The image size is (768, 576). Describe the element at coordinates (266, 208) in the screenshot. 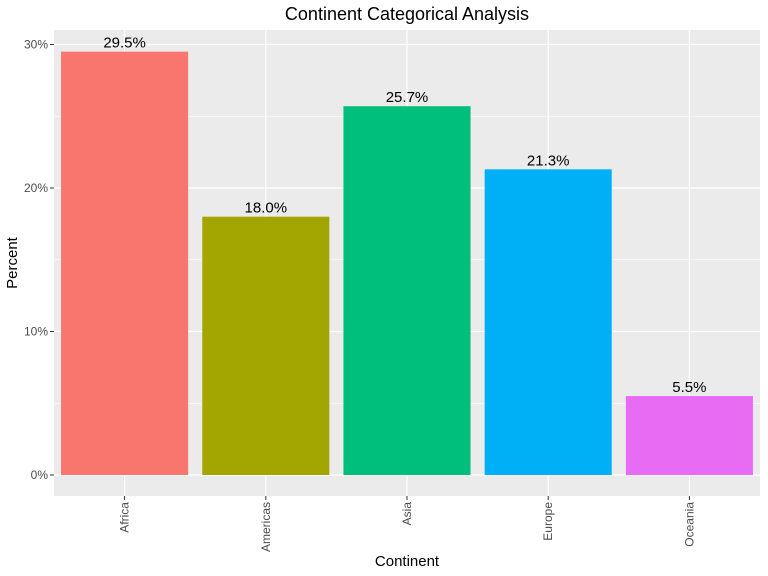

I see `data-label: 18.0%` at that location.